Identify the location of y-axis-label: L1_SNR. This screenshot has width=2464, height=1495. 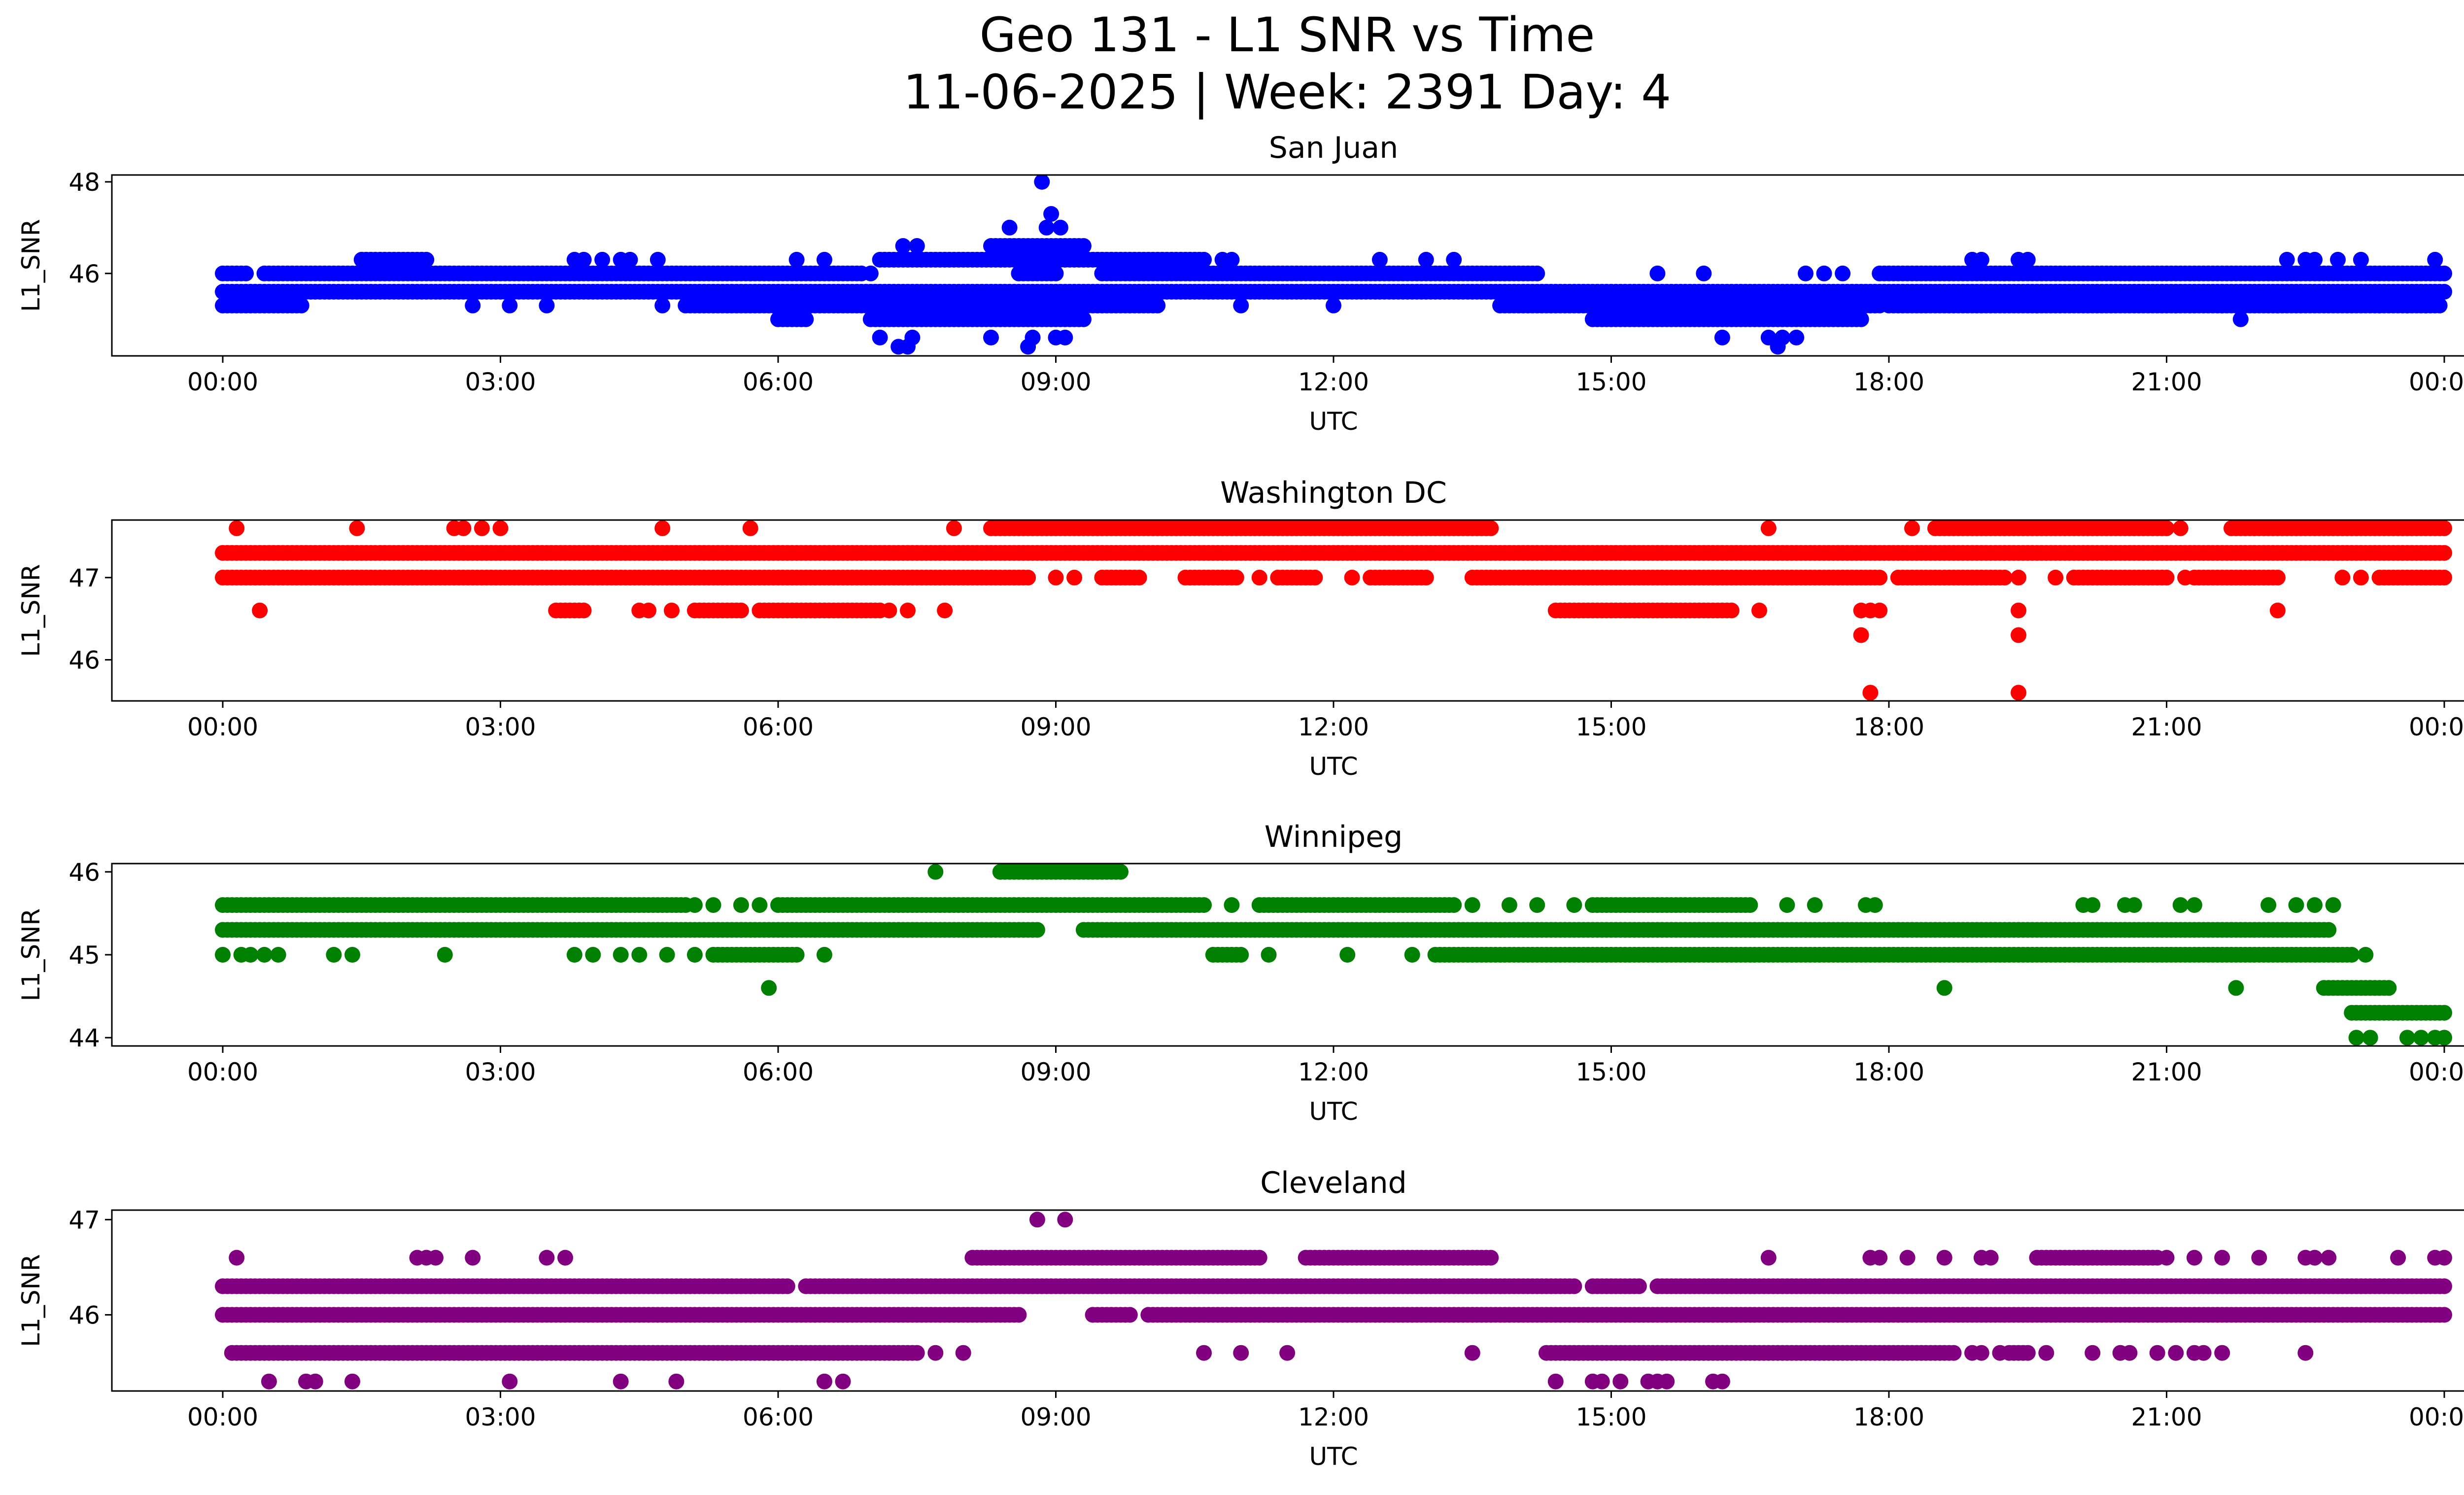
(31, 610).